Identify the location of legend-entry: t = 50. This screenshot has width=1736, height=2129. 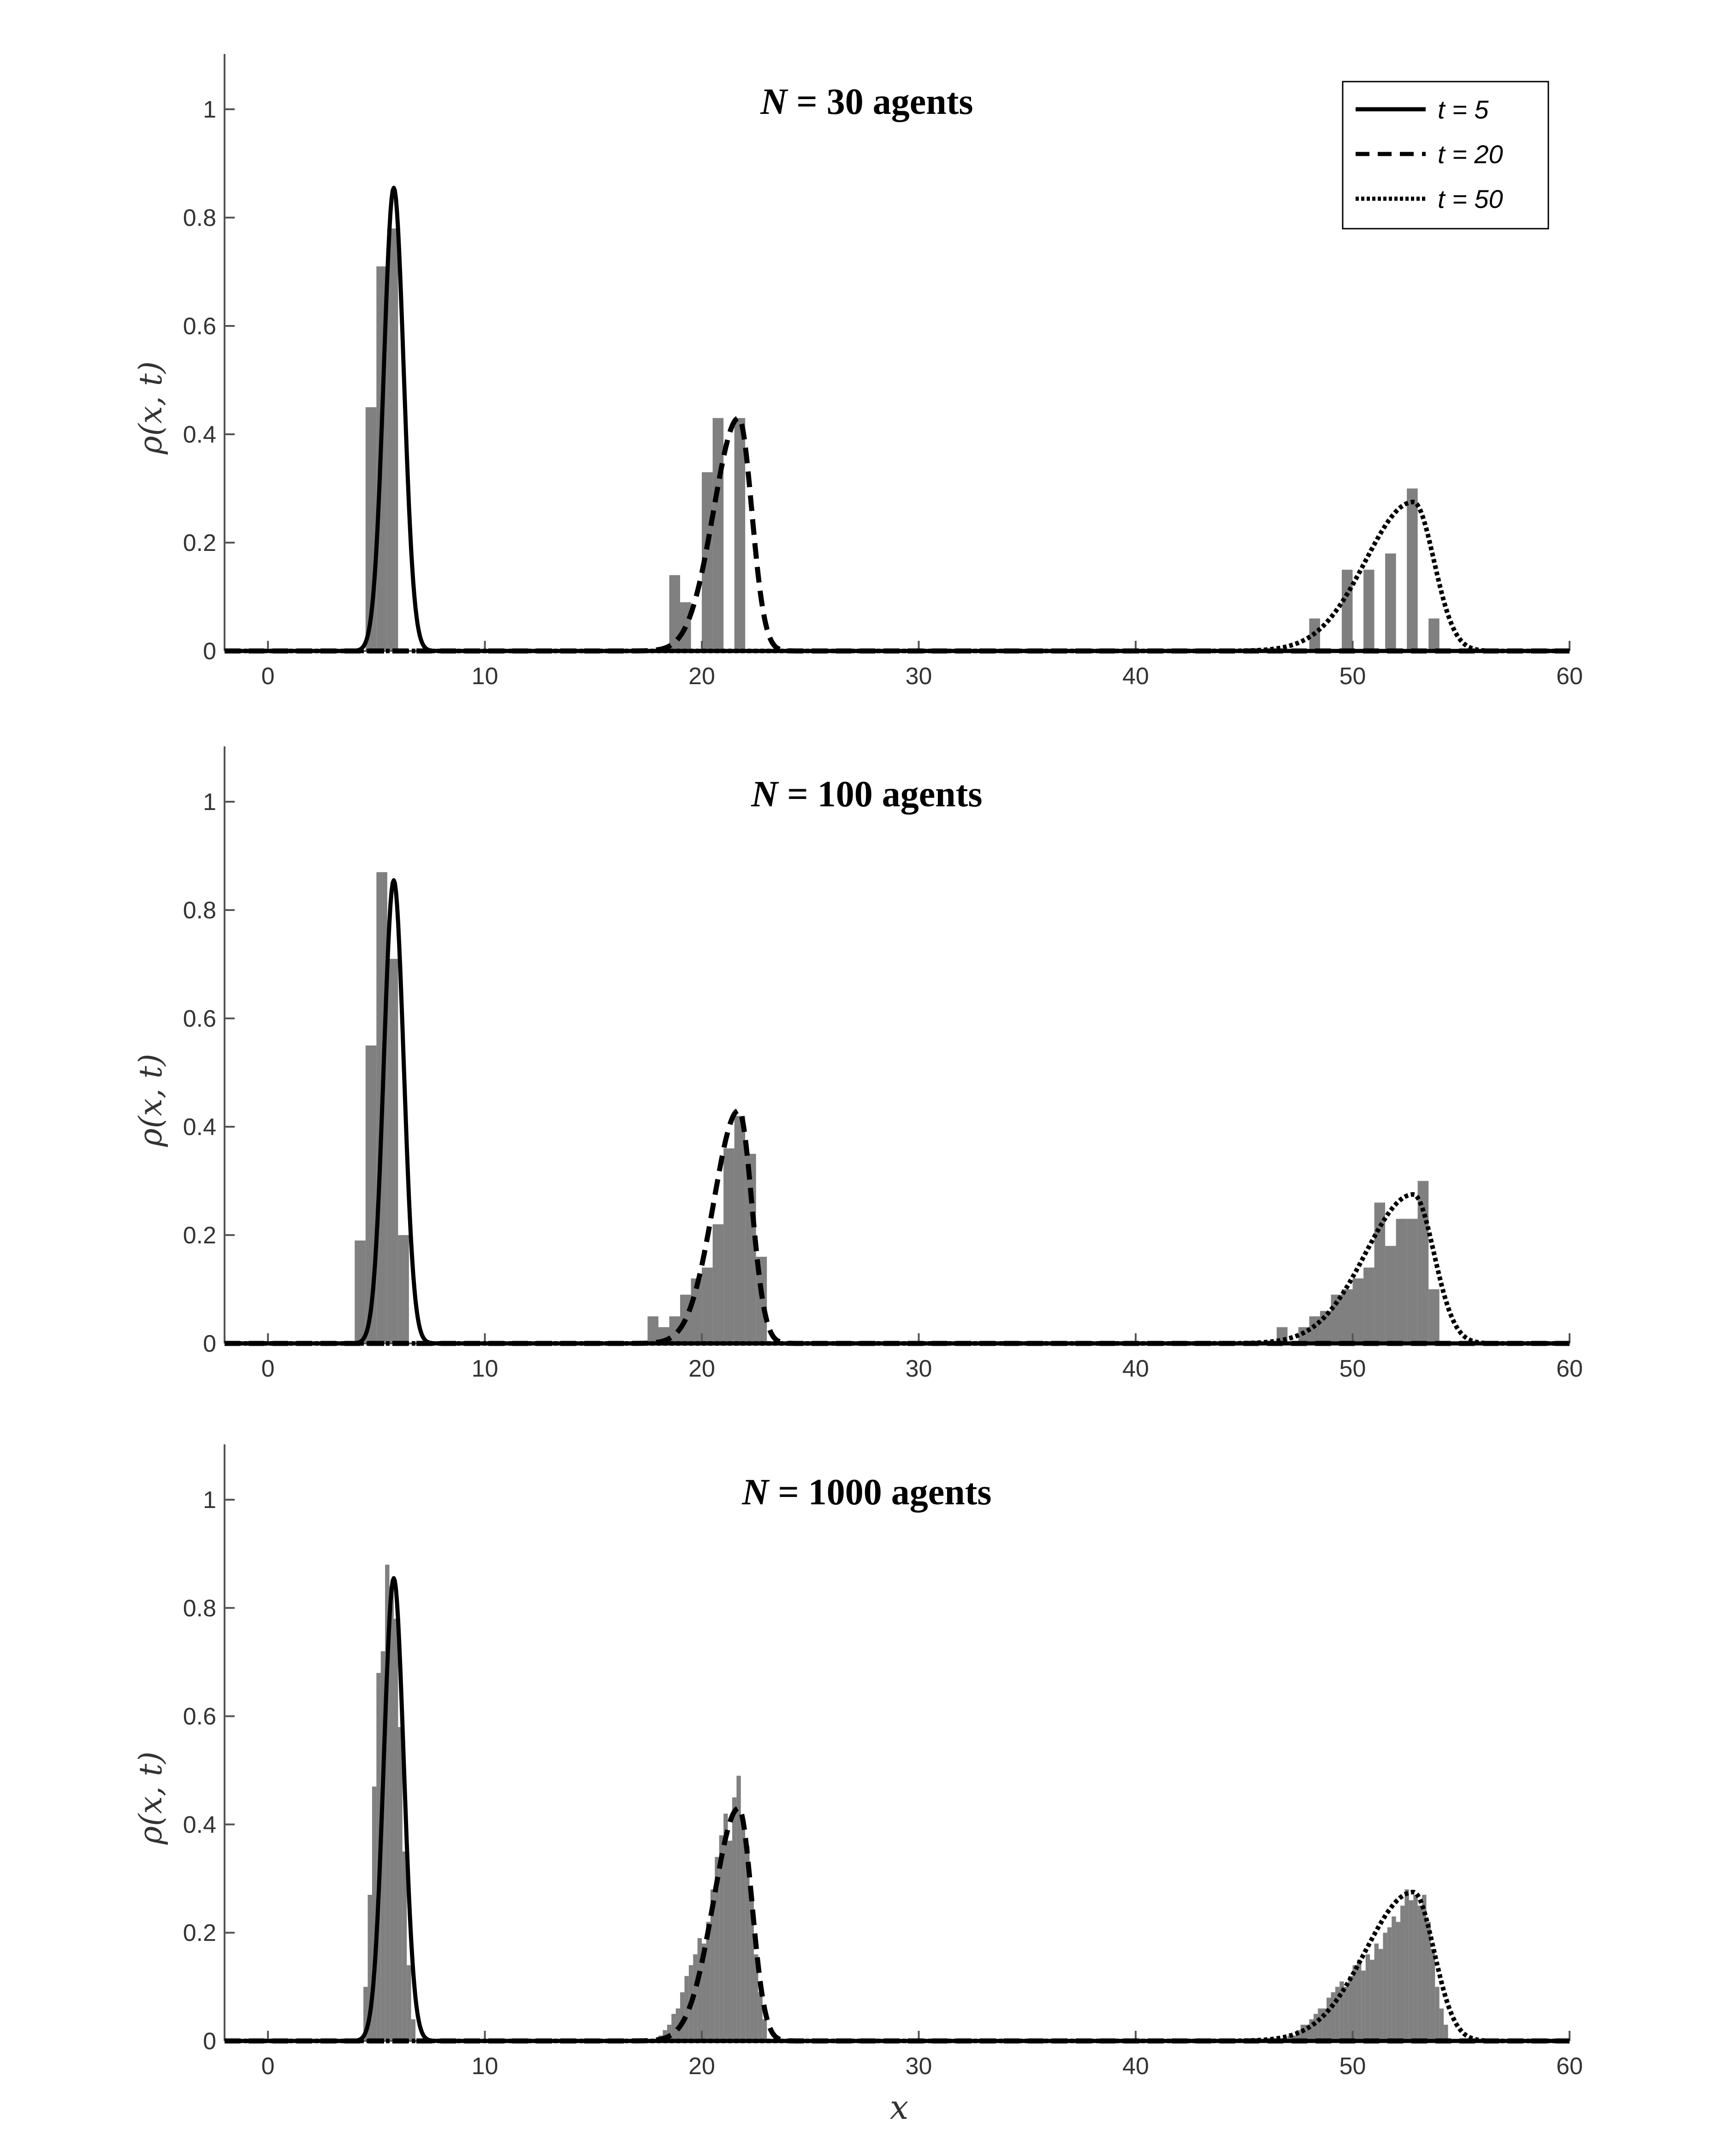
(1430, 199).